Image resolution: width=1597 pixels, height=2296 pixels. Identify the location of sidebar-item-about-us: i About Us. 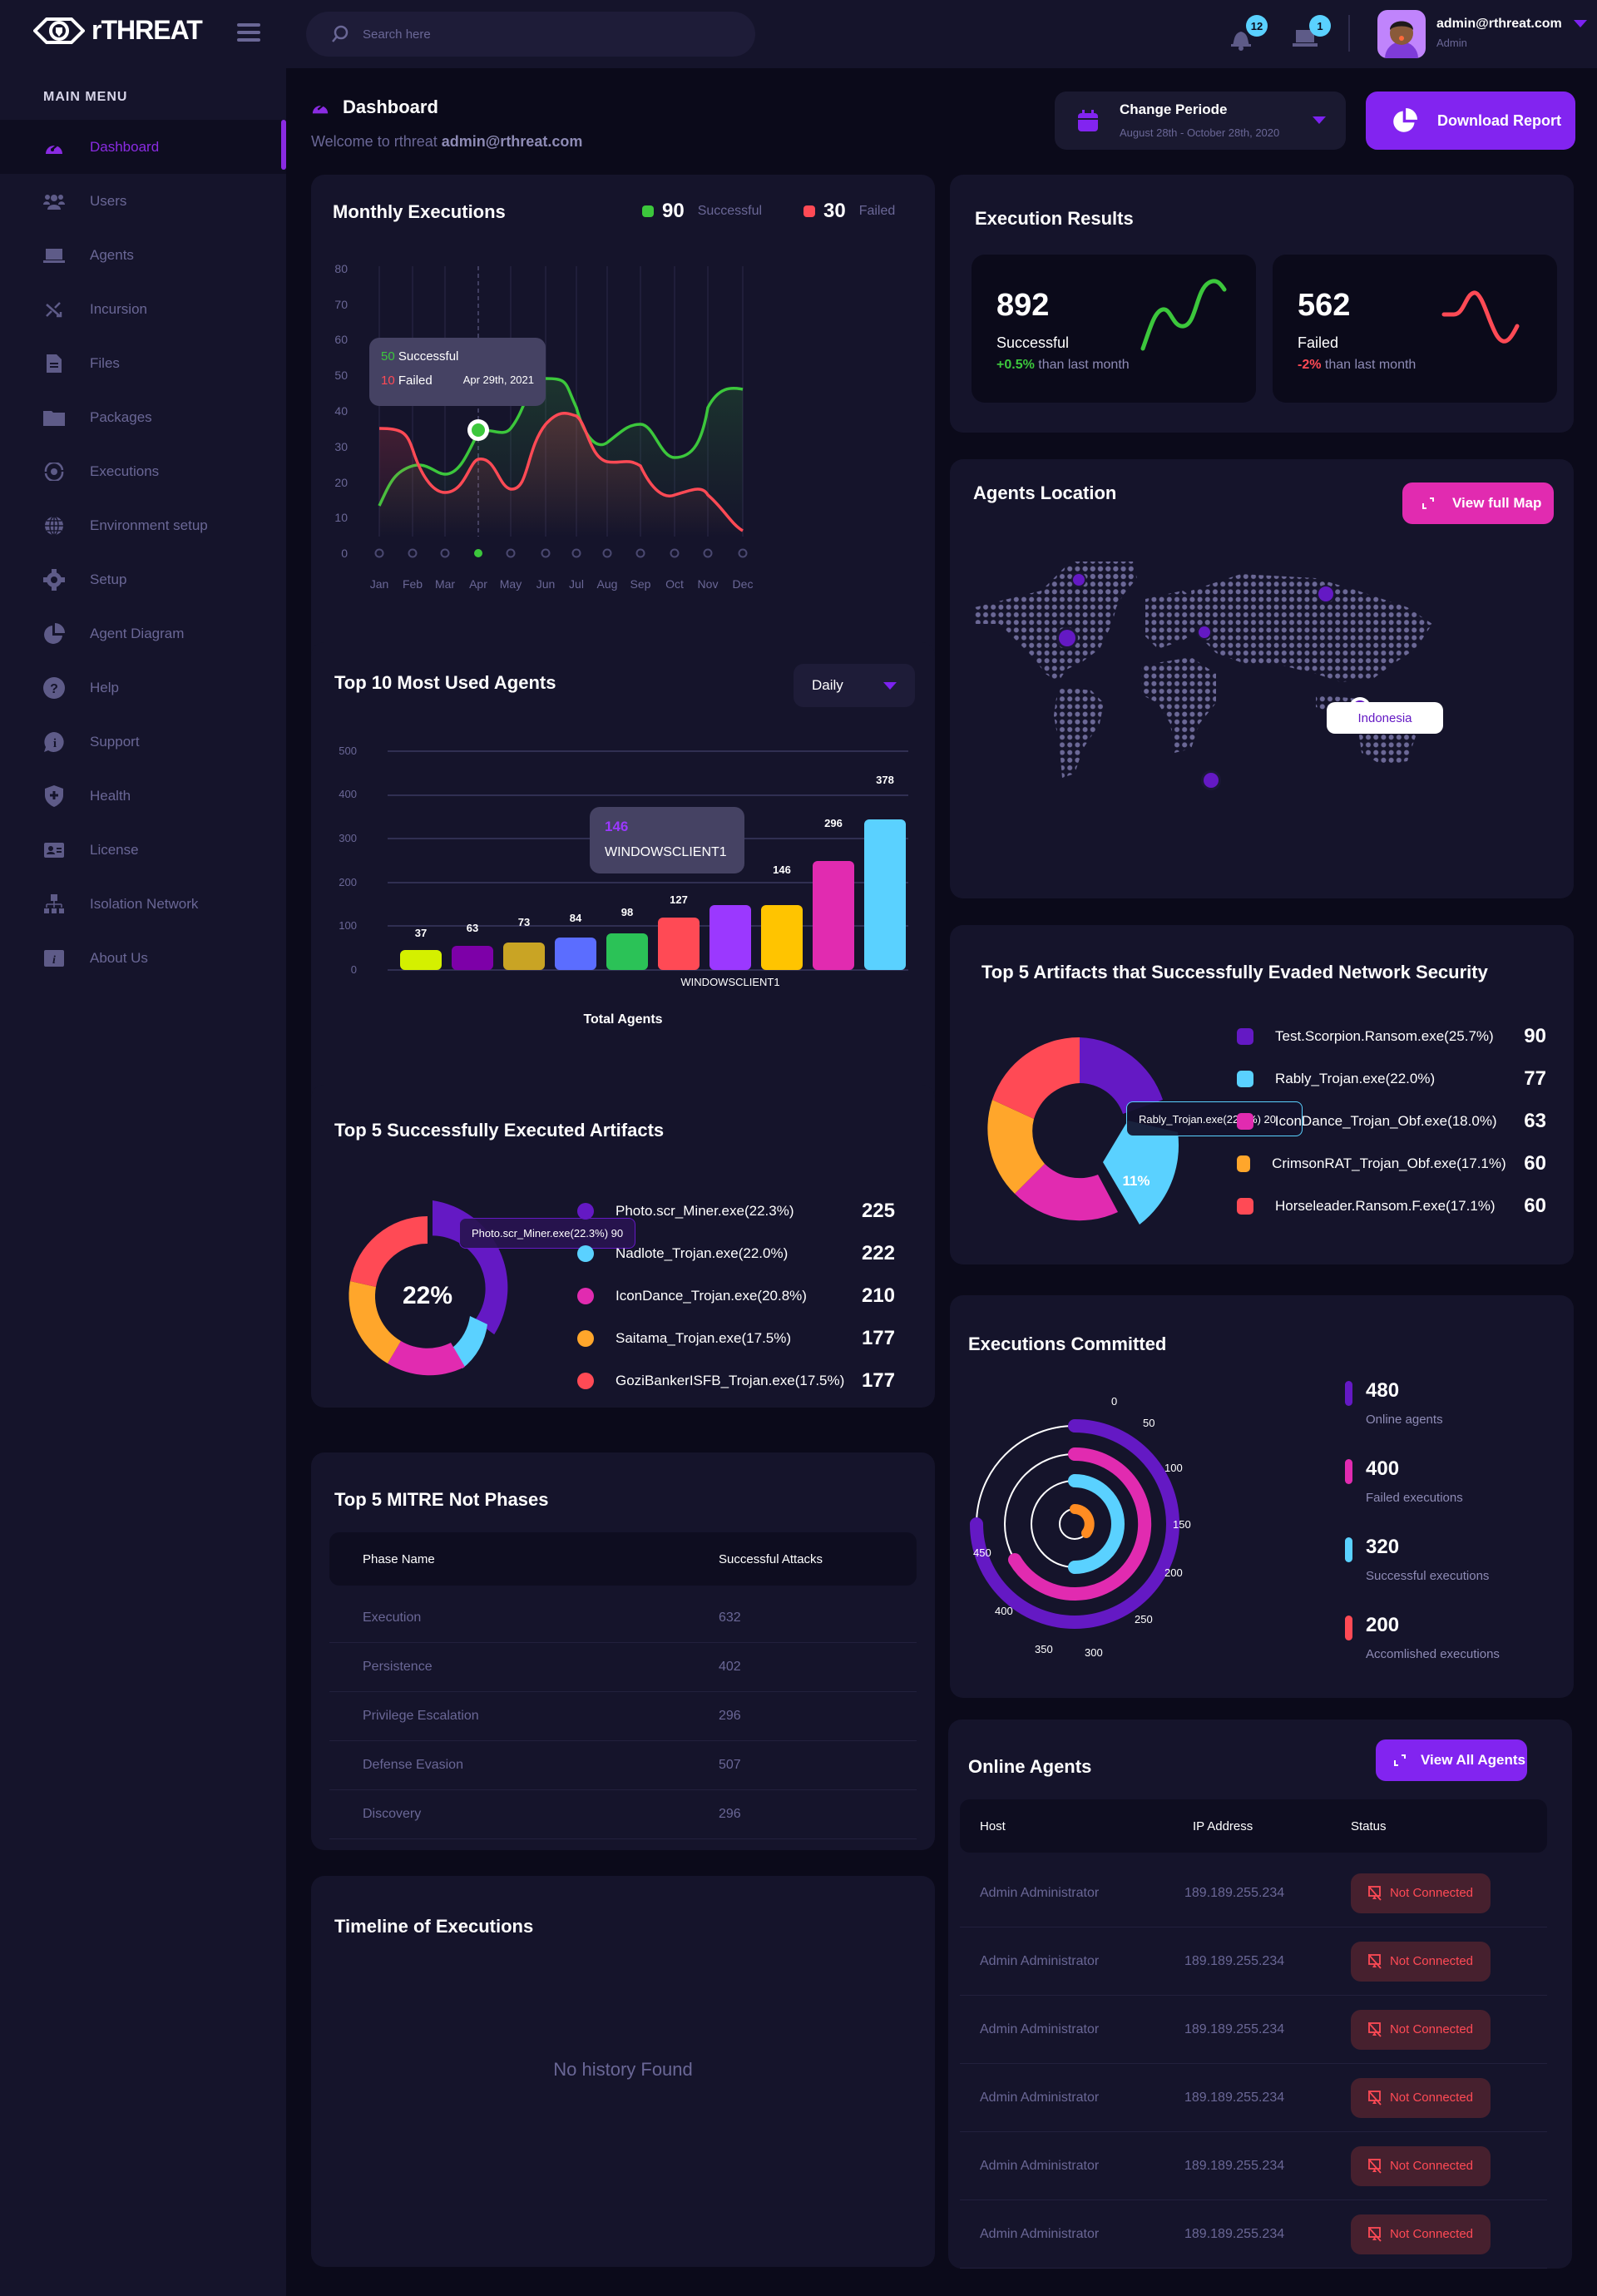
(143, 958).